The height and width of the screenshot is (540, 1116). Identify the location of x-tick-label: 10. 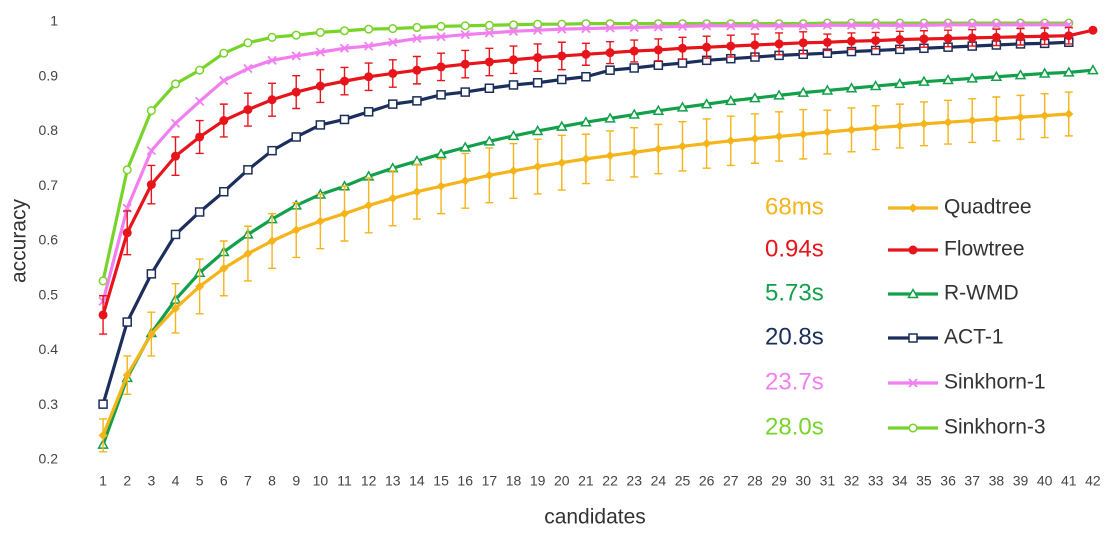
(321, 481).